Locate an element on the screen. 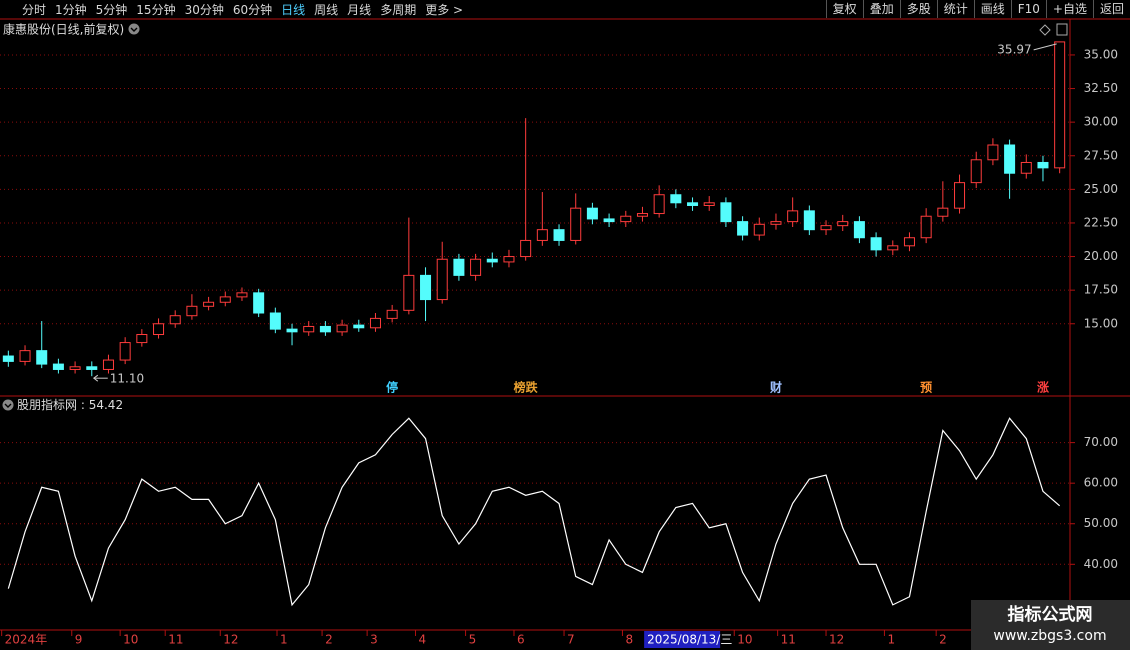 This screenshot has height=650, width=1130. period-tab: 日线 is located at coordinates (293, 9).